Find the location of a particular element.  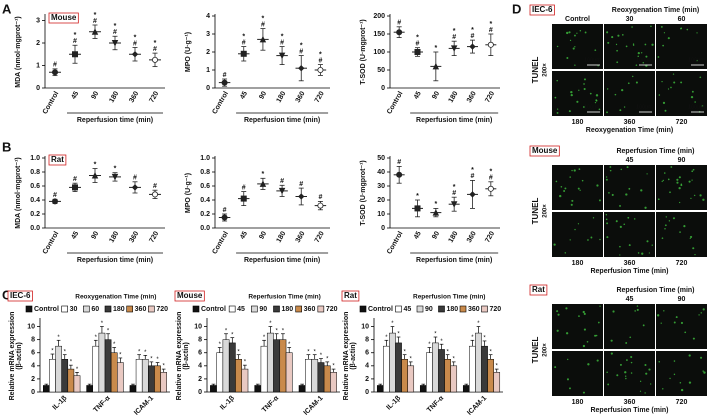

y-axis-label: MDA (nmol·mgprot⁻¹) is located at coordinates (18, 51).